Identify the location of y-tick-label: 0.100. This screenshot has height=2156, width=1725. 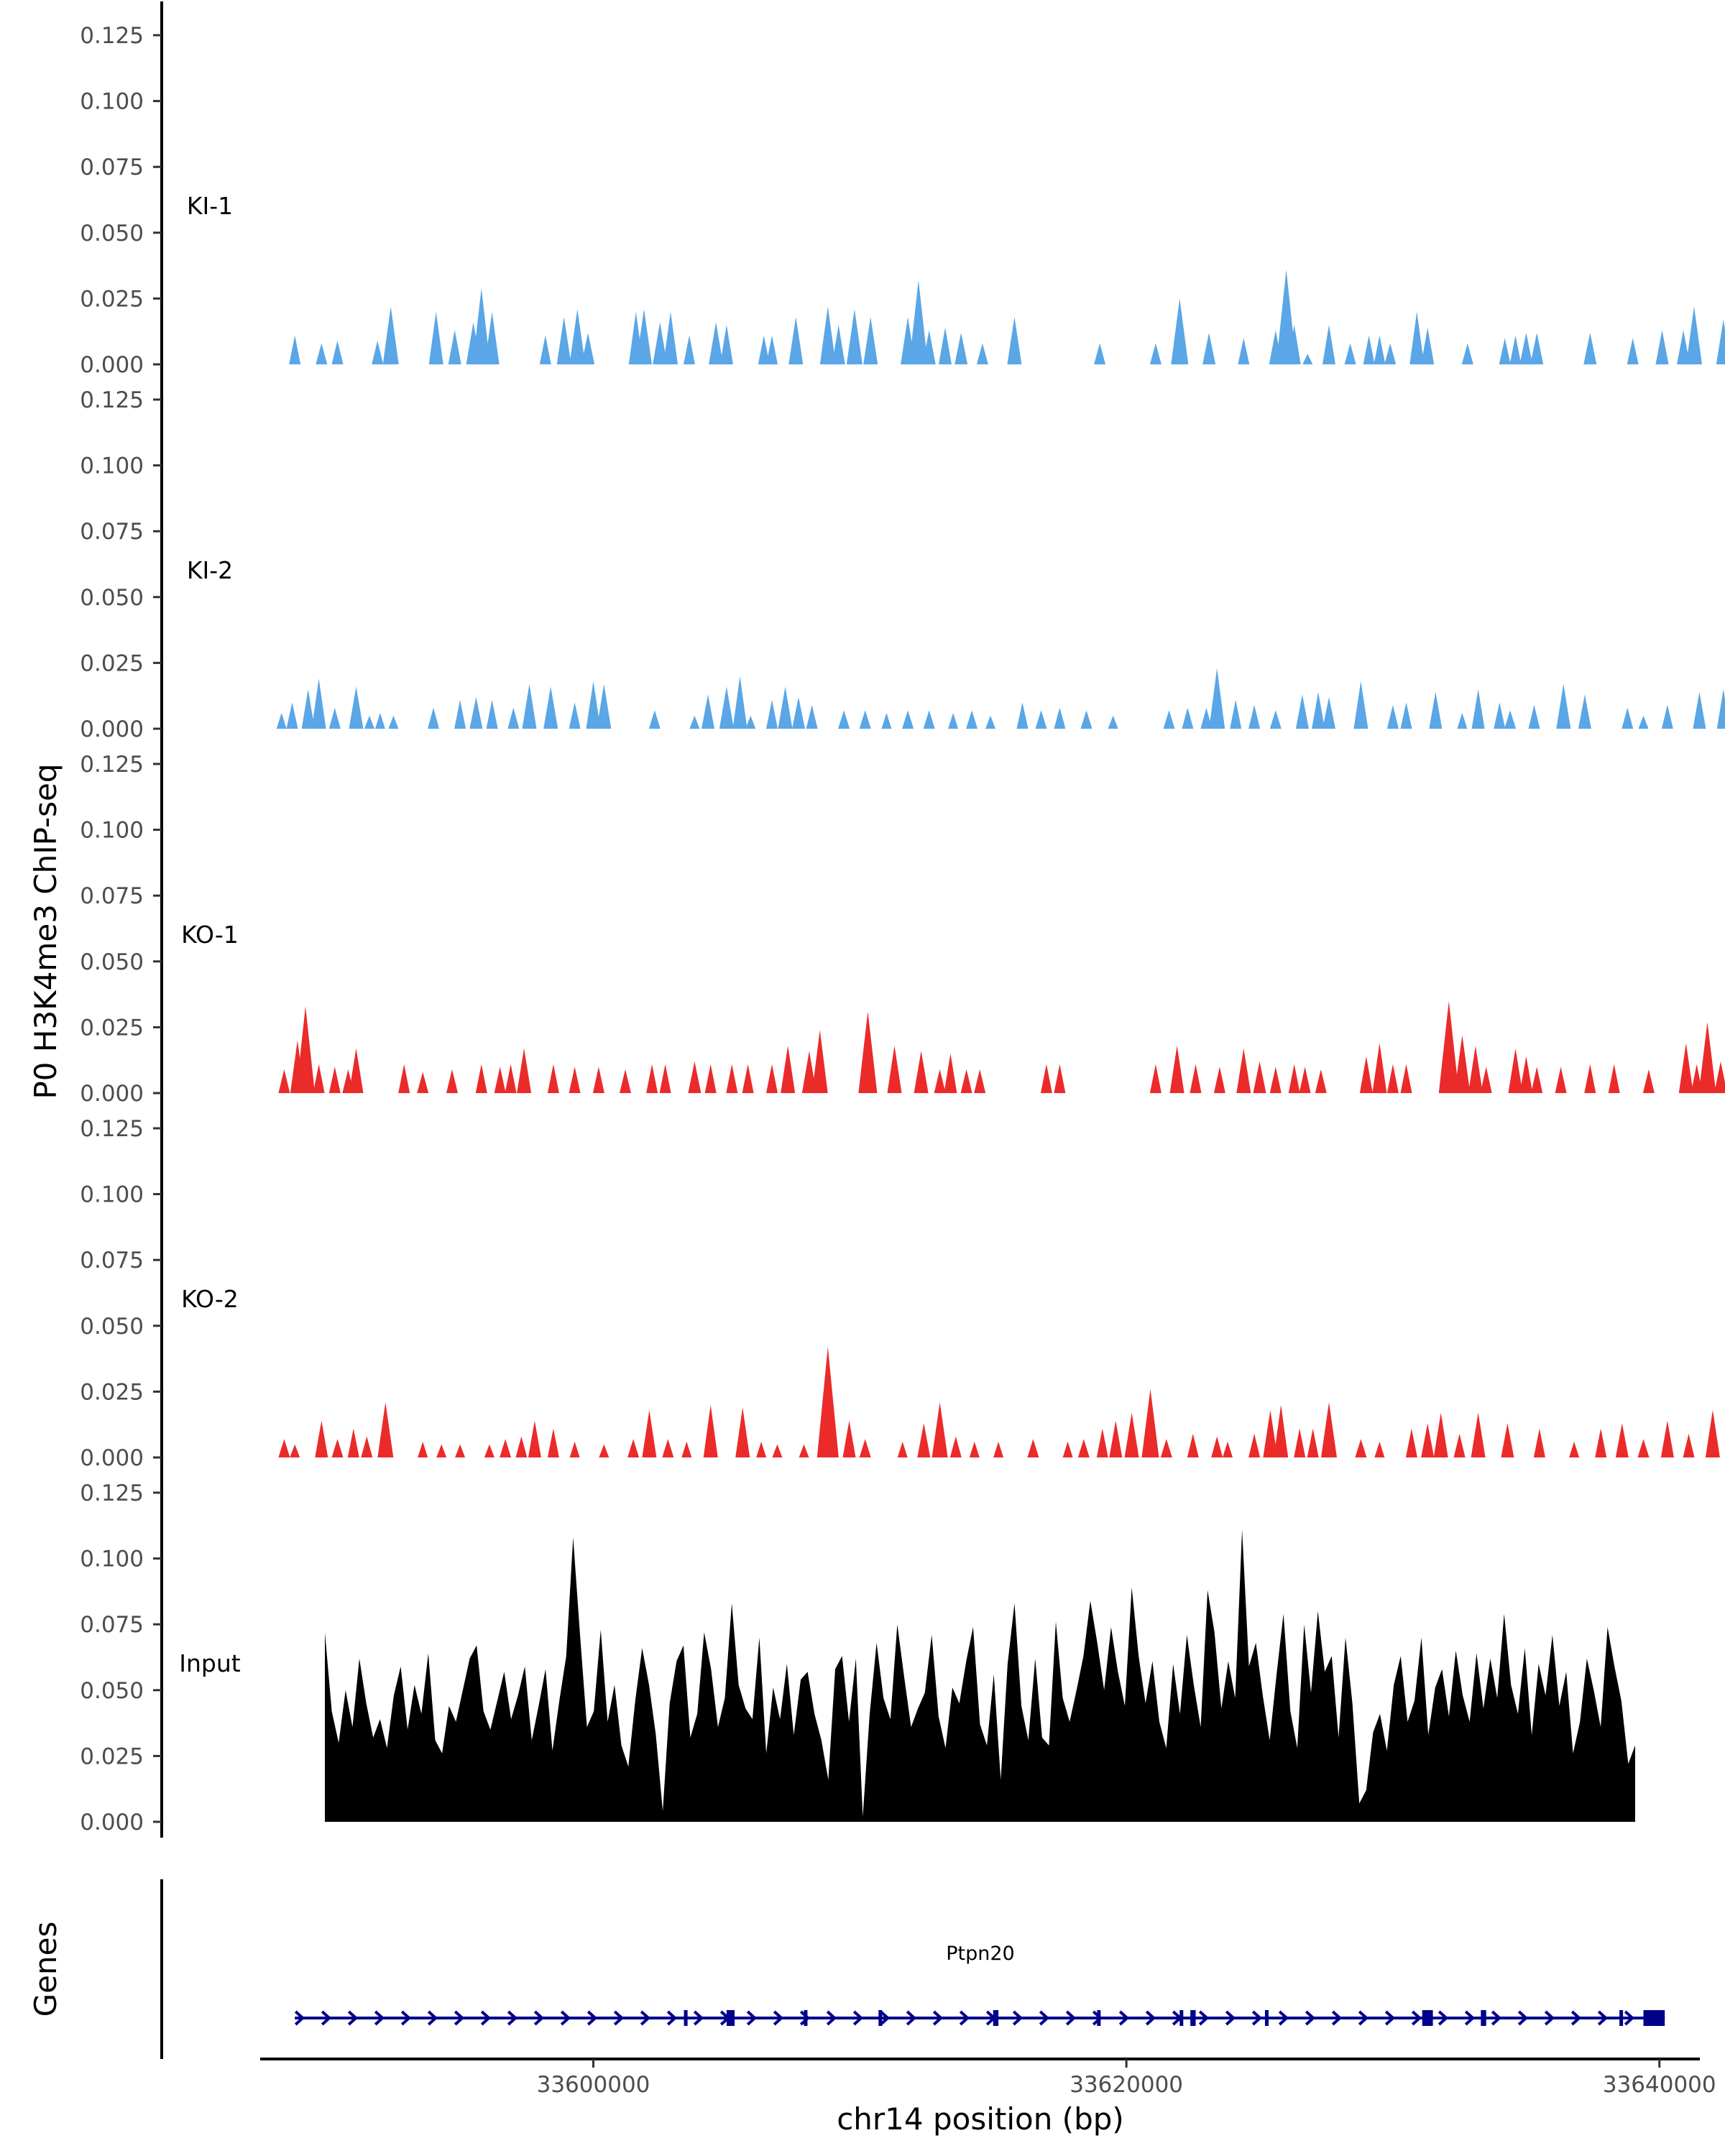
(112, 831).